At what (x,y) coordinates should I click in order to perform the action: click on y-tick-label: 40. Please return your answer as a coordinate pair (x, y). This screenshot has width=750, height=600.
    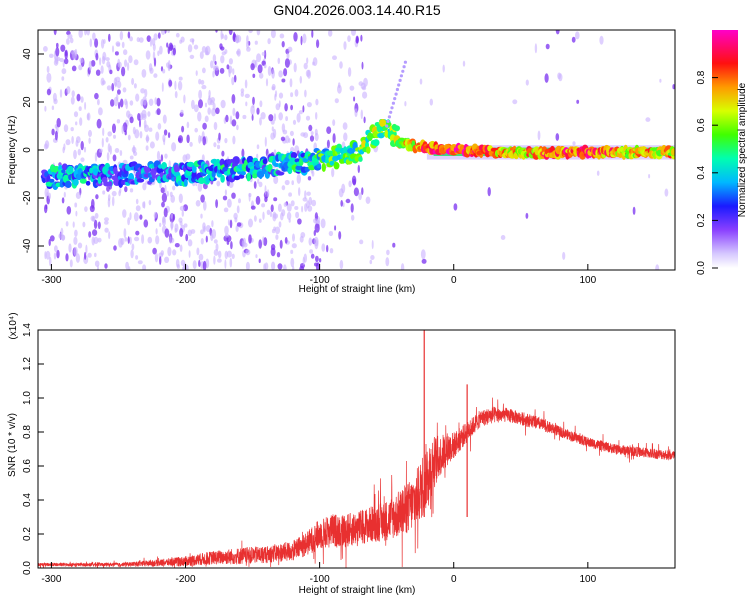
    Looking at the image, I should click on (27, 54).